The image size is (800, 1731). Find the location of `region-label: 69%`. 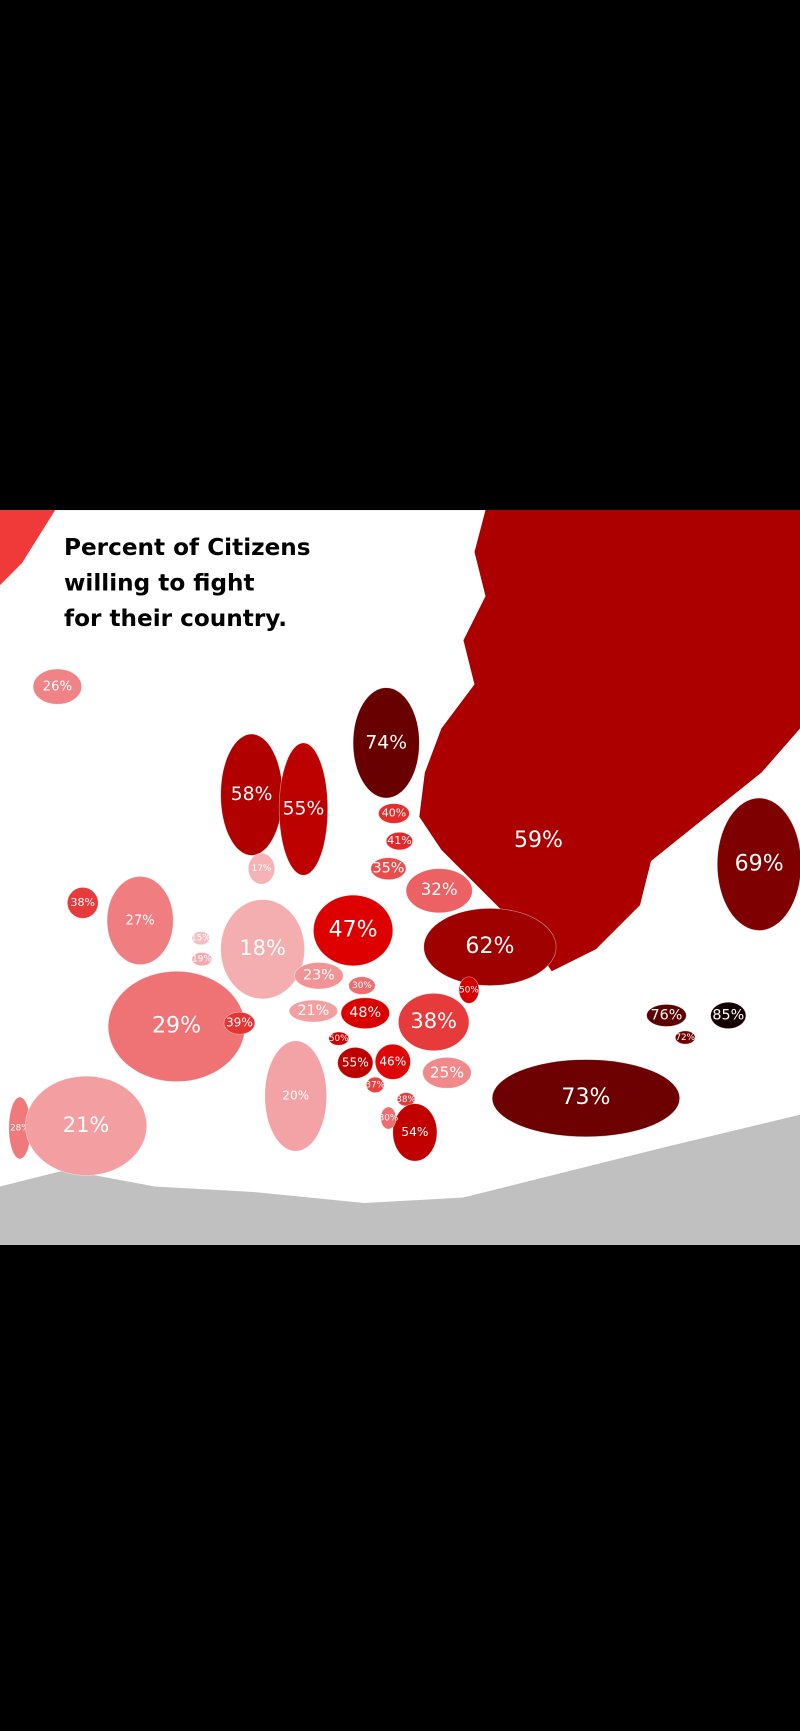

region-label: 69% is located at coordinates (759, 863).